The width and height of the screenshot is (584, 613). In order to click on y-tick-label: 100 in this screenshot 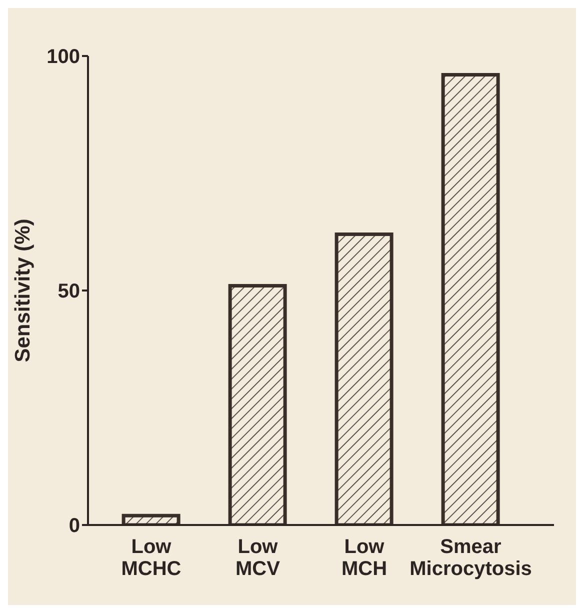, I will do `click(63, 57)`.